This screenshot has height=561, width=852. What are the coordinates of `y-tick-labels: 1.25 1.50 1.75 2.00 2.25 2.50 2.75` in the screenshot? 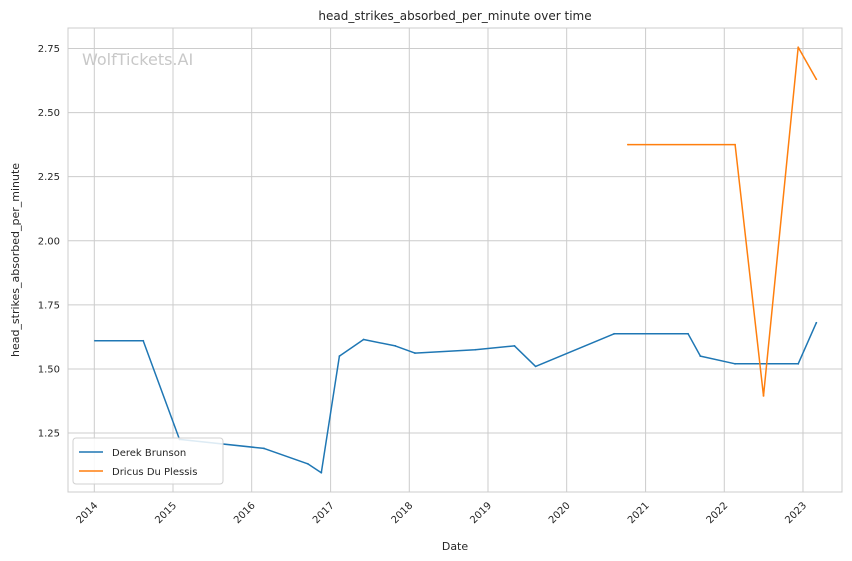 It's located at (49, 242).